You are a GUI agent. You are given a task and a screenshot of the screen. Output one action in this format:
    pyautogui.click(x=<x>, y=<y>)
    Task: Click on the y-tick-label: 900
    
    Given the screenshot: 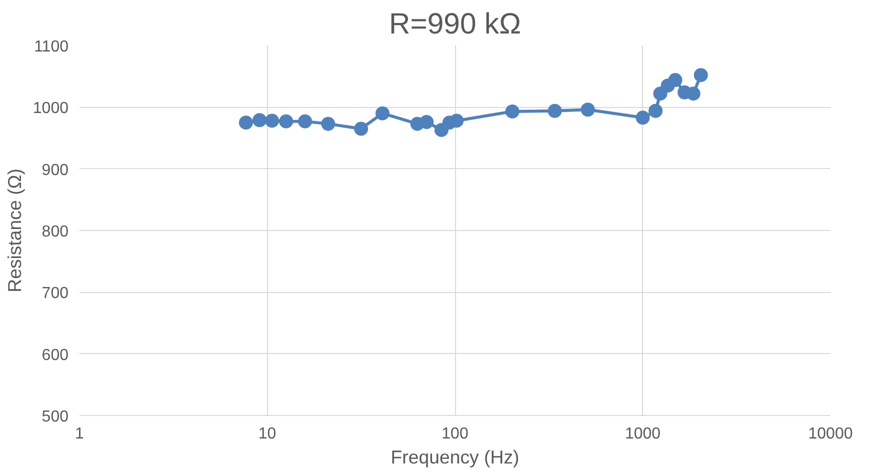 What is the action you would take?
    pyautogui.click(x=55, y=170)
    